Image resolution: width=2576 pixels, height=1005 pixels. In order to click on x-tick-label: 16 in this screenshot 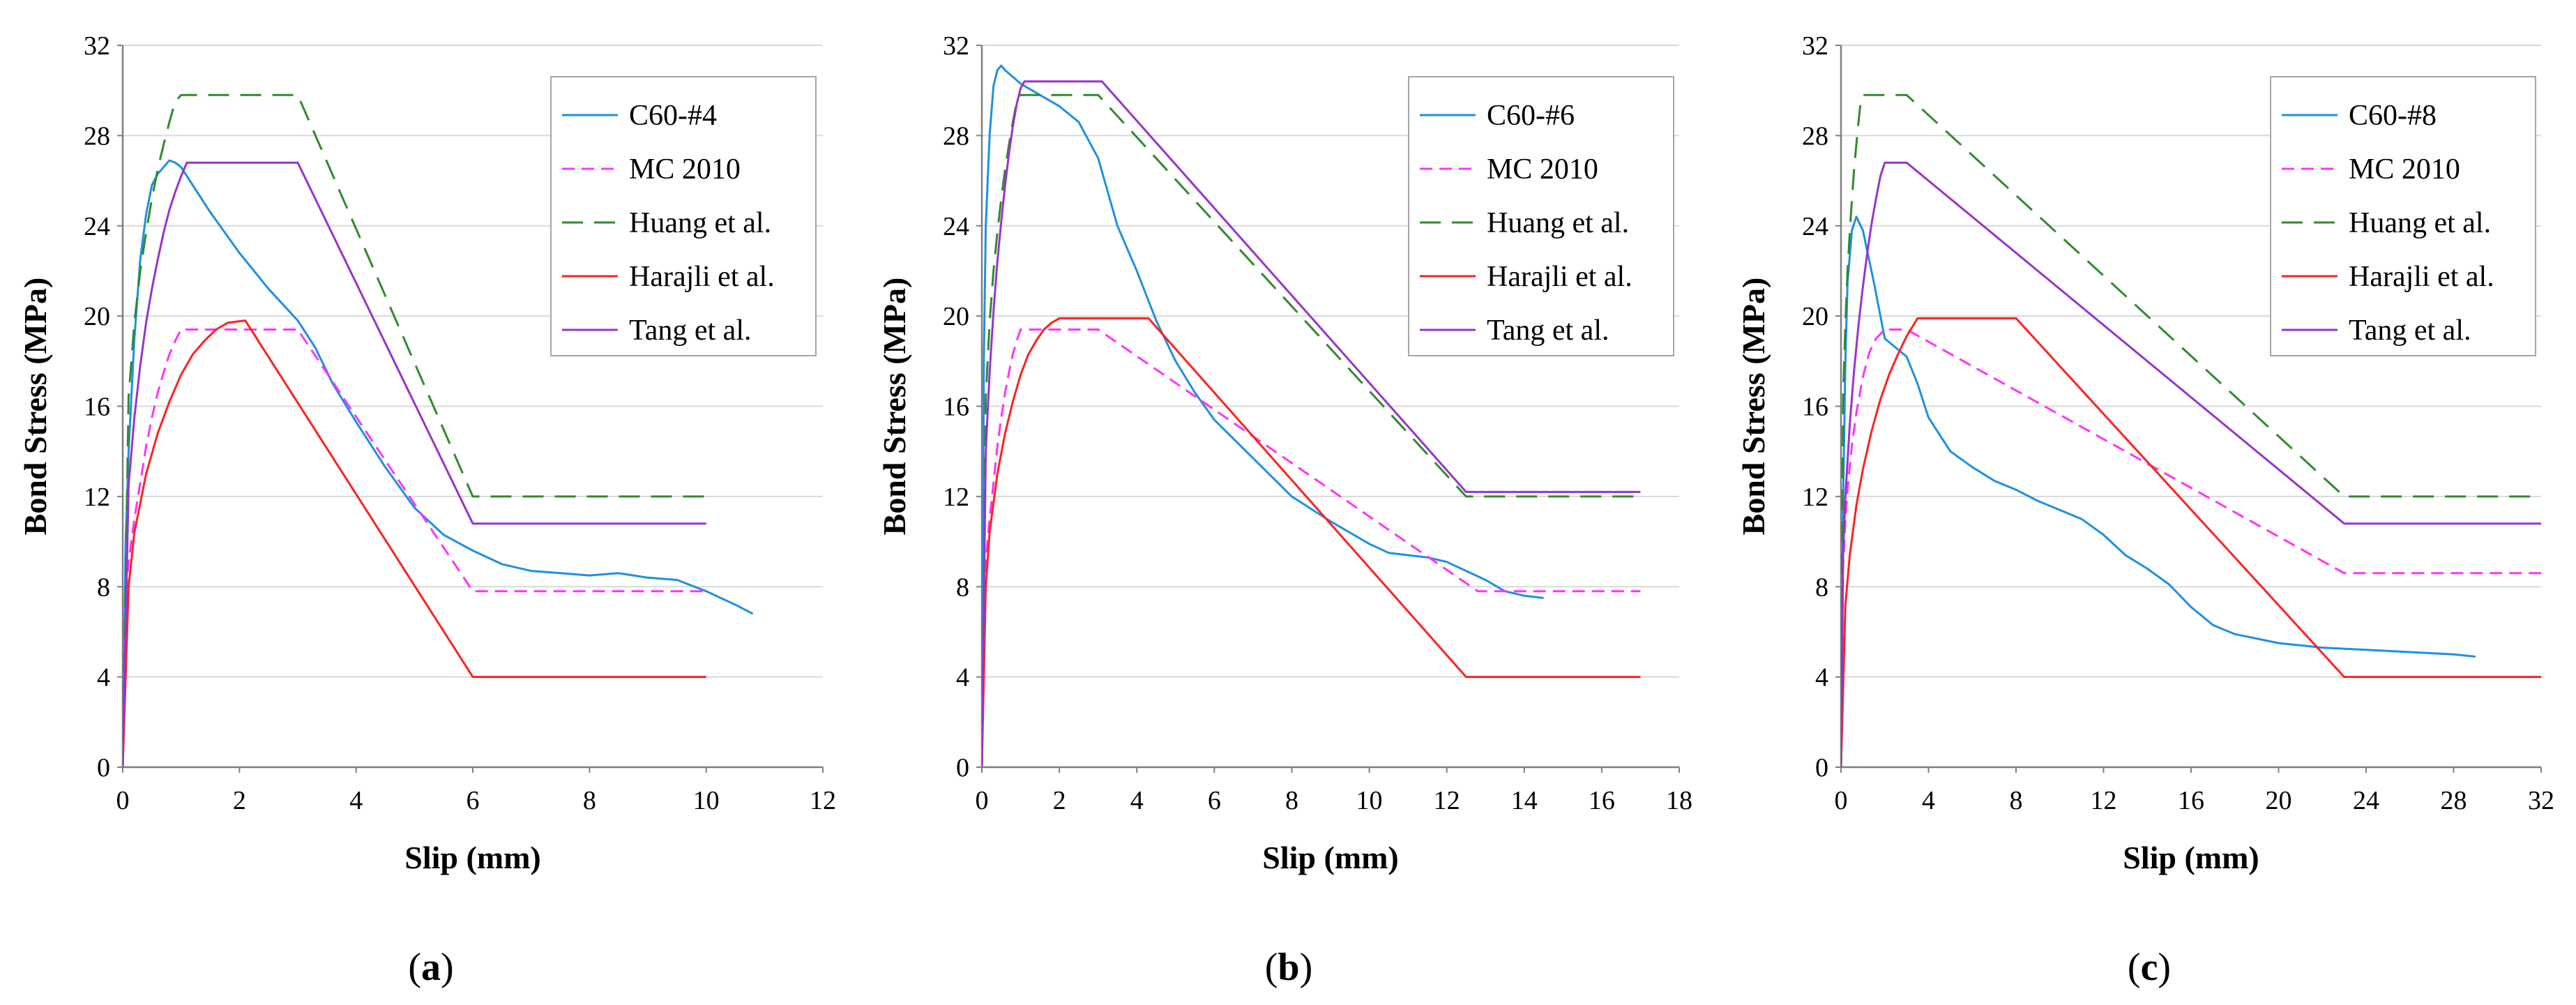, I will do `click(2191, 800)`.